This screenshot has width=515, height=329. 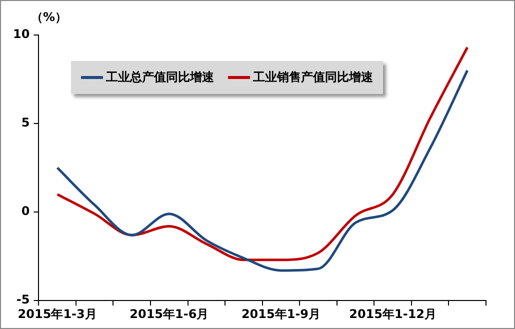 I want to click on x-tick-label: 2015年1-12月, so click(x=393, y=313).